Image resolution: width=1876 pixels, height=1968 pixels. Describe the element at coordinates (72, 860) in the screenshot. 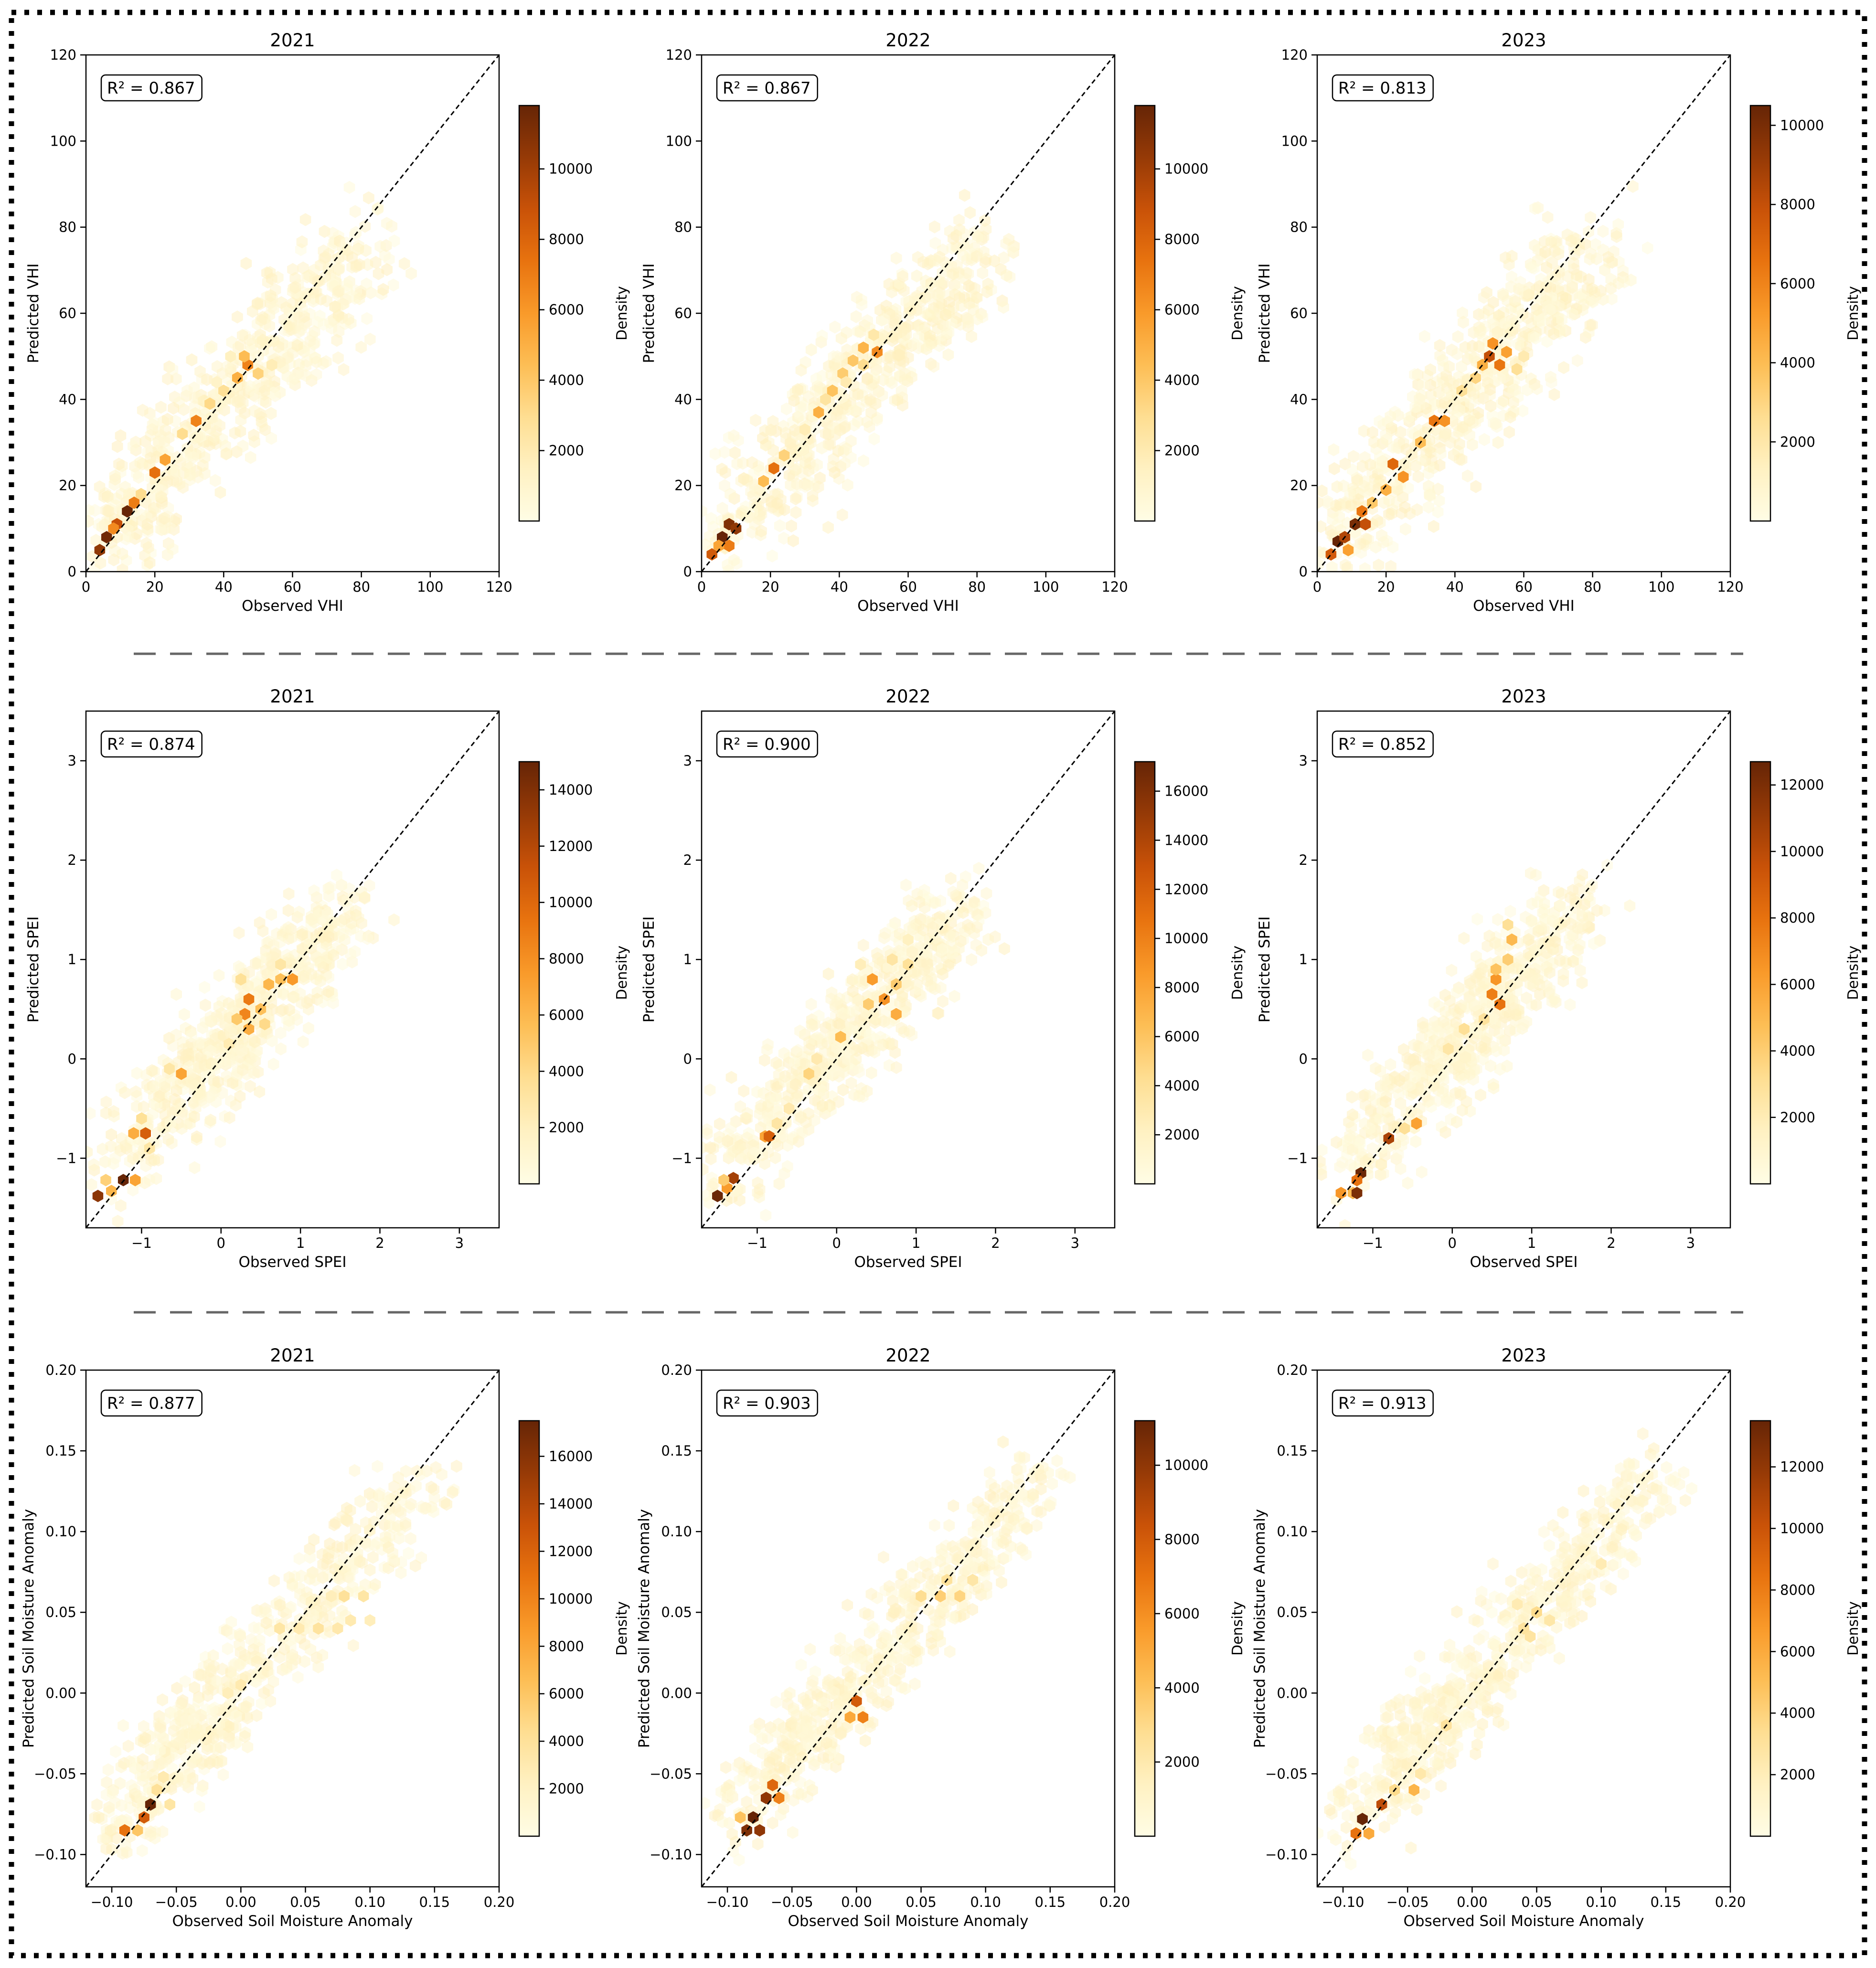

I see `y-tick-label: 2` at that location.